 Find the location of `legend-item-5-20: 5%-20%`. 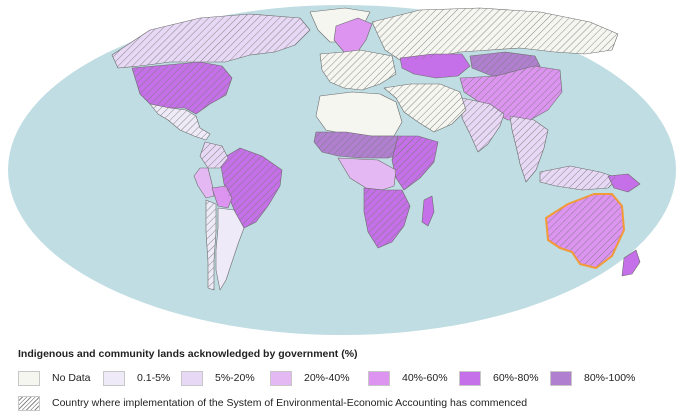

legend-item-5-20: 5%-20% is located at coordinates (218, 378).